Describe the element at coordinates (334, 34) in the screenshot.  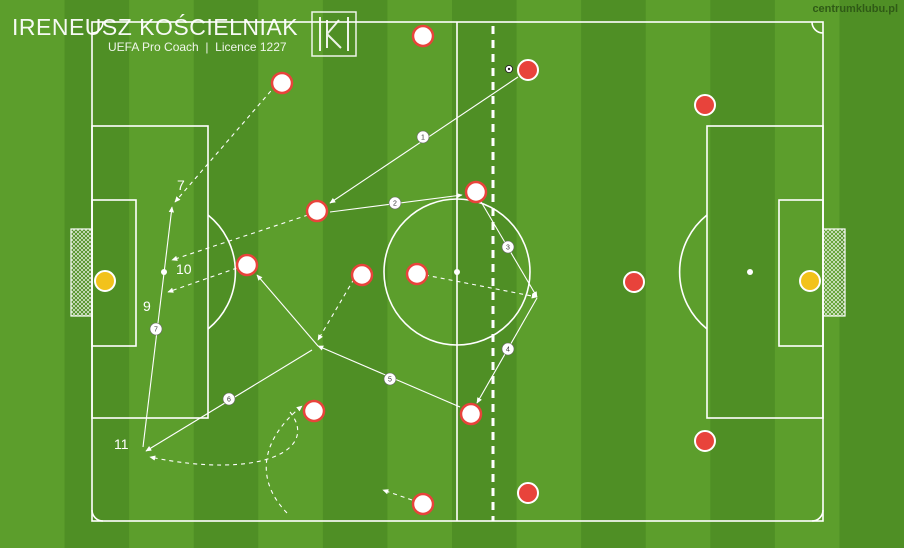
I see `ik-logo` at that location.